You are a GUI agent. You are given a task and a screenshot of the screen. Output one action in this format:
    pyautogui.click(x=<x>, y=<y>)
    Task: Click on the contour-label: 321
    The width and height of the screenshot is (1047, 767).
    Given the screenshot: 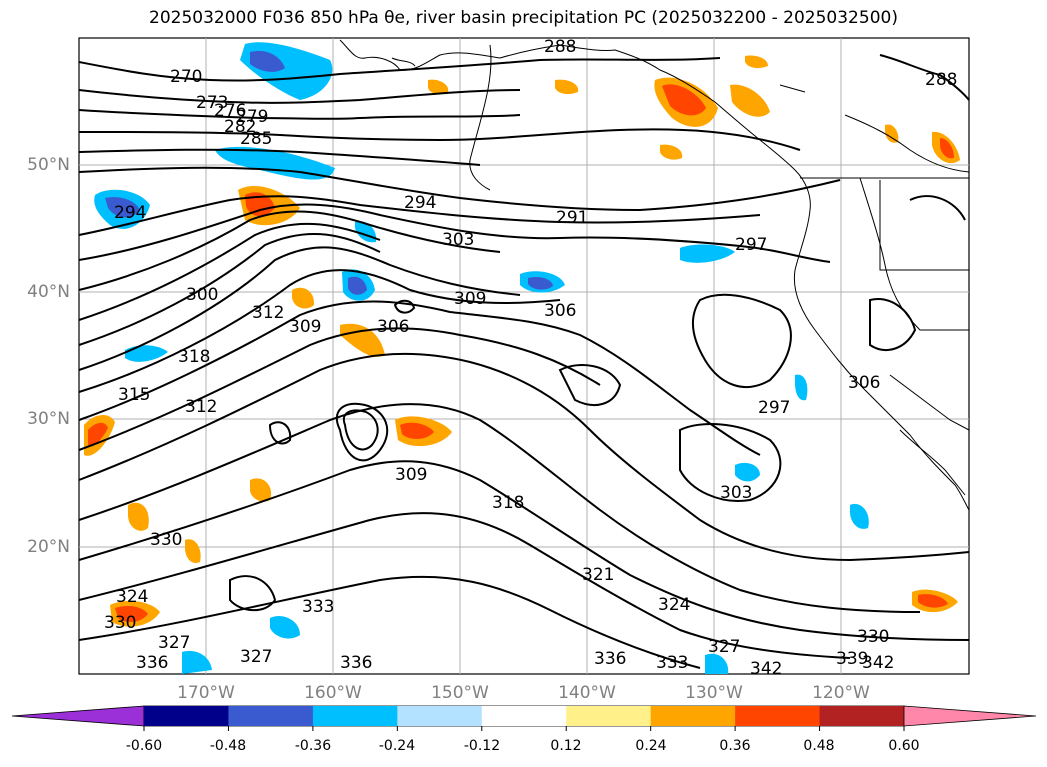 What is the action you would take?
    pyautogui.click(x=598, y=575)
    